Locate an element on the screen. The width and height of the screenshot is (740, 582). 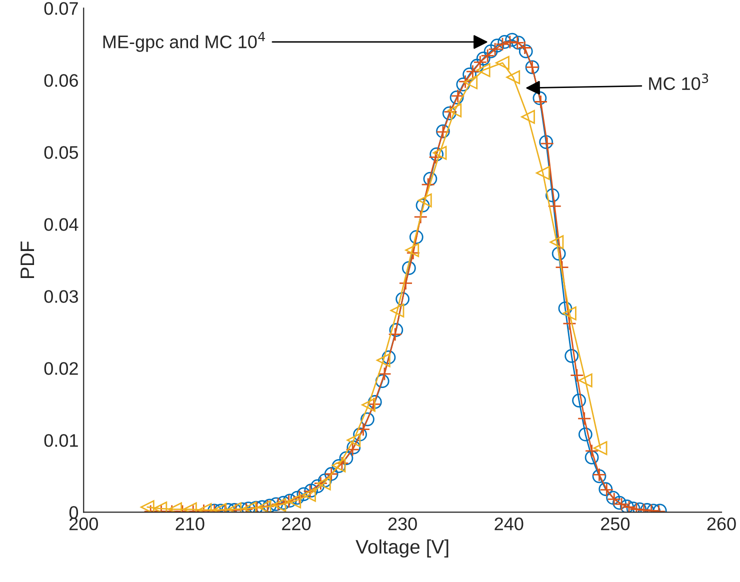
annotation: MC 10$^{3}$ is located at coordinates (678, 82).